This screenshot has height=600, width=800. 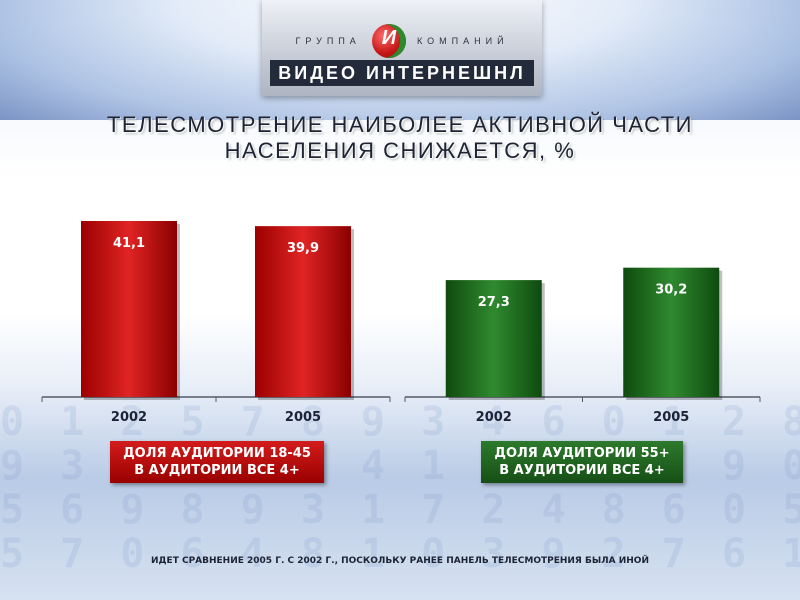 I want to click on legend-red-line2: В АУДИТОРИИ ВСЕ 4+, so click(x=217, y=470).